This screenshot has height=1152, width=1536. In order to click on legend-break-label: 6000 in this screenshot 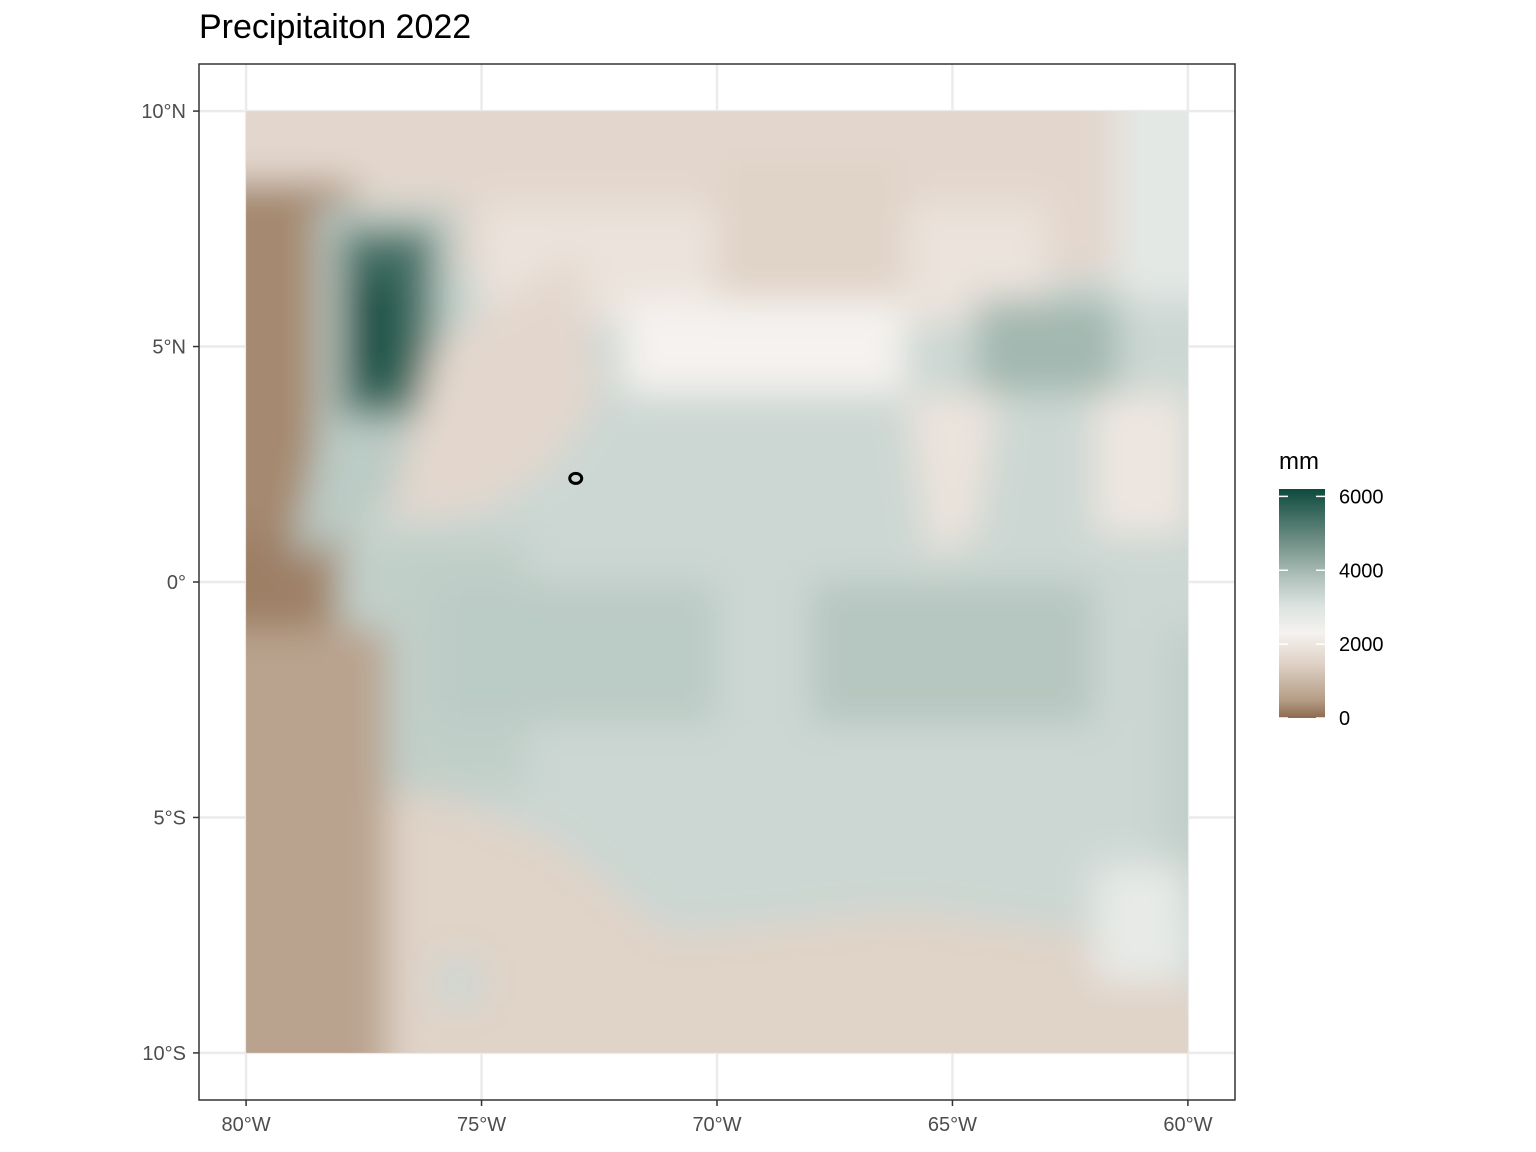, I will do `click(1361, 497)`.